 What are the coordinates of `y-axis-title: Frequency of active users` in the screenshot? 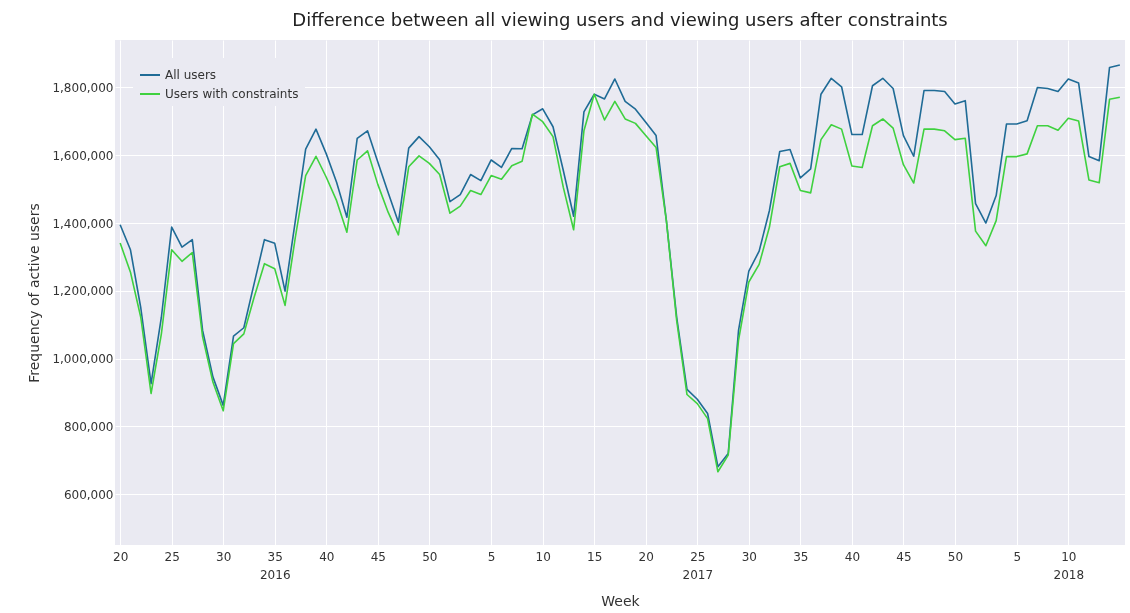 It's located at (34, 293).